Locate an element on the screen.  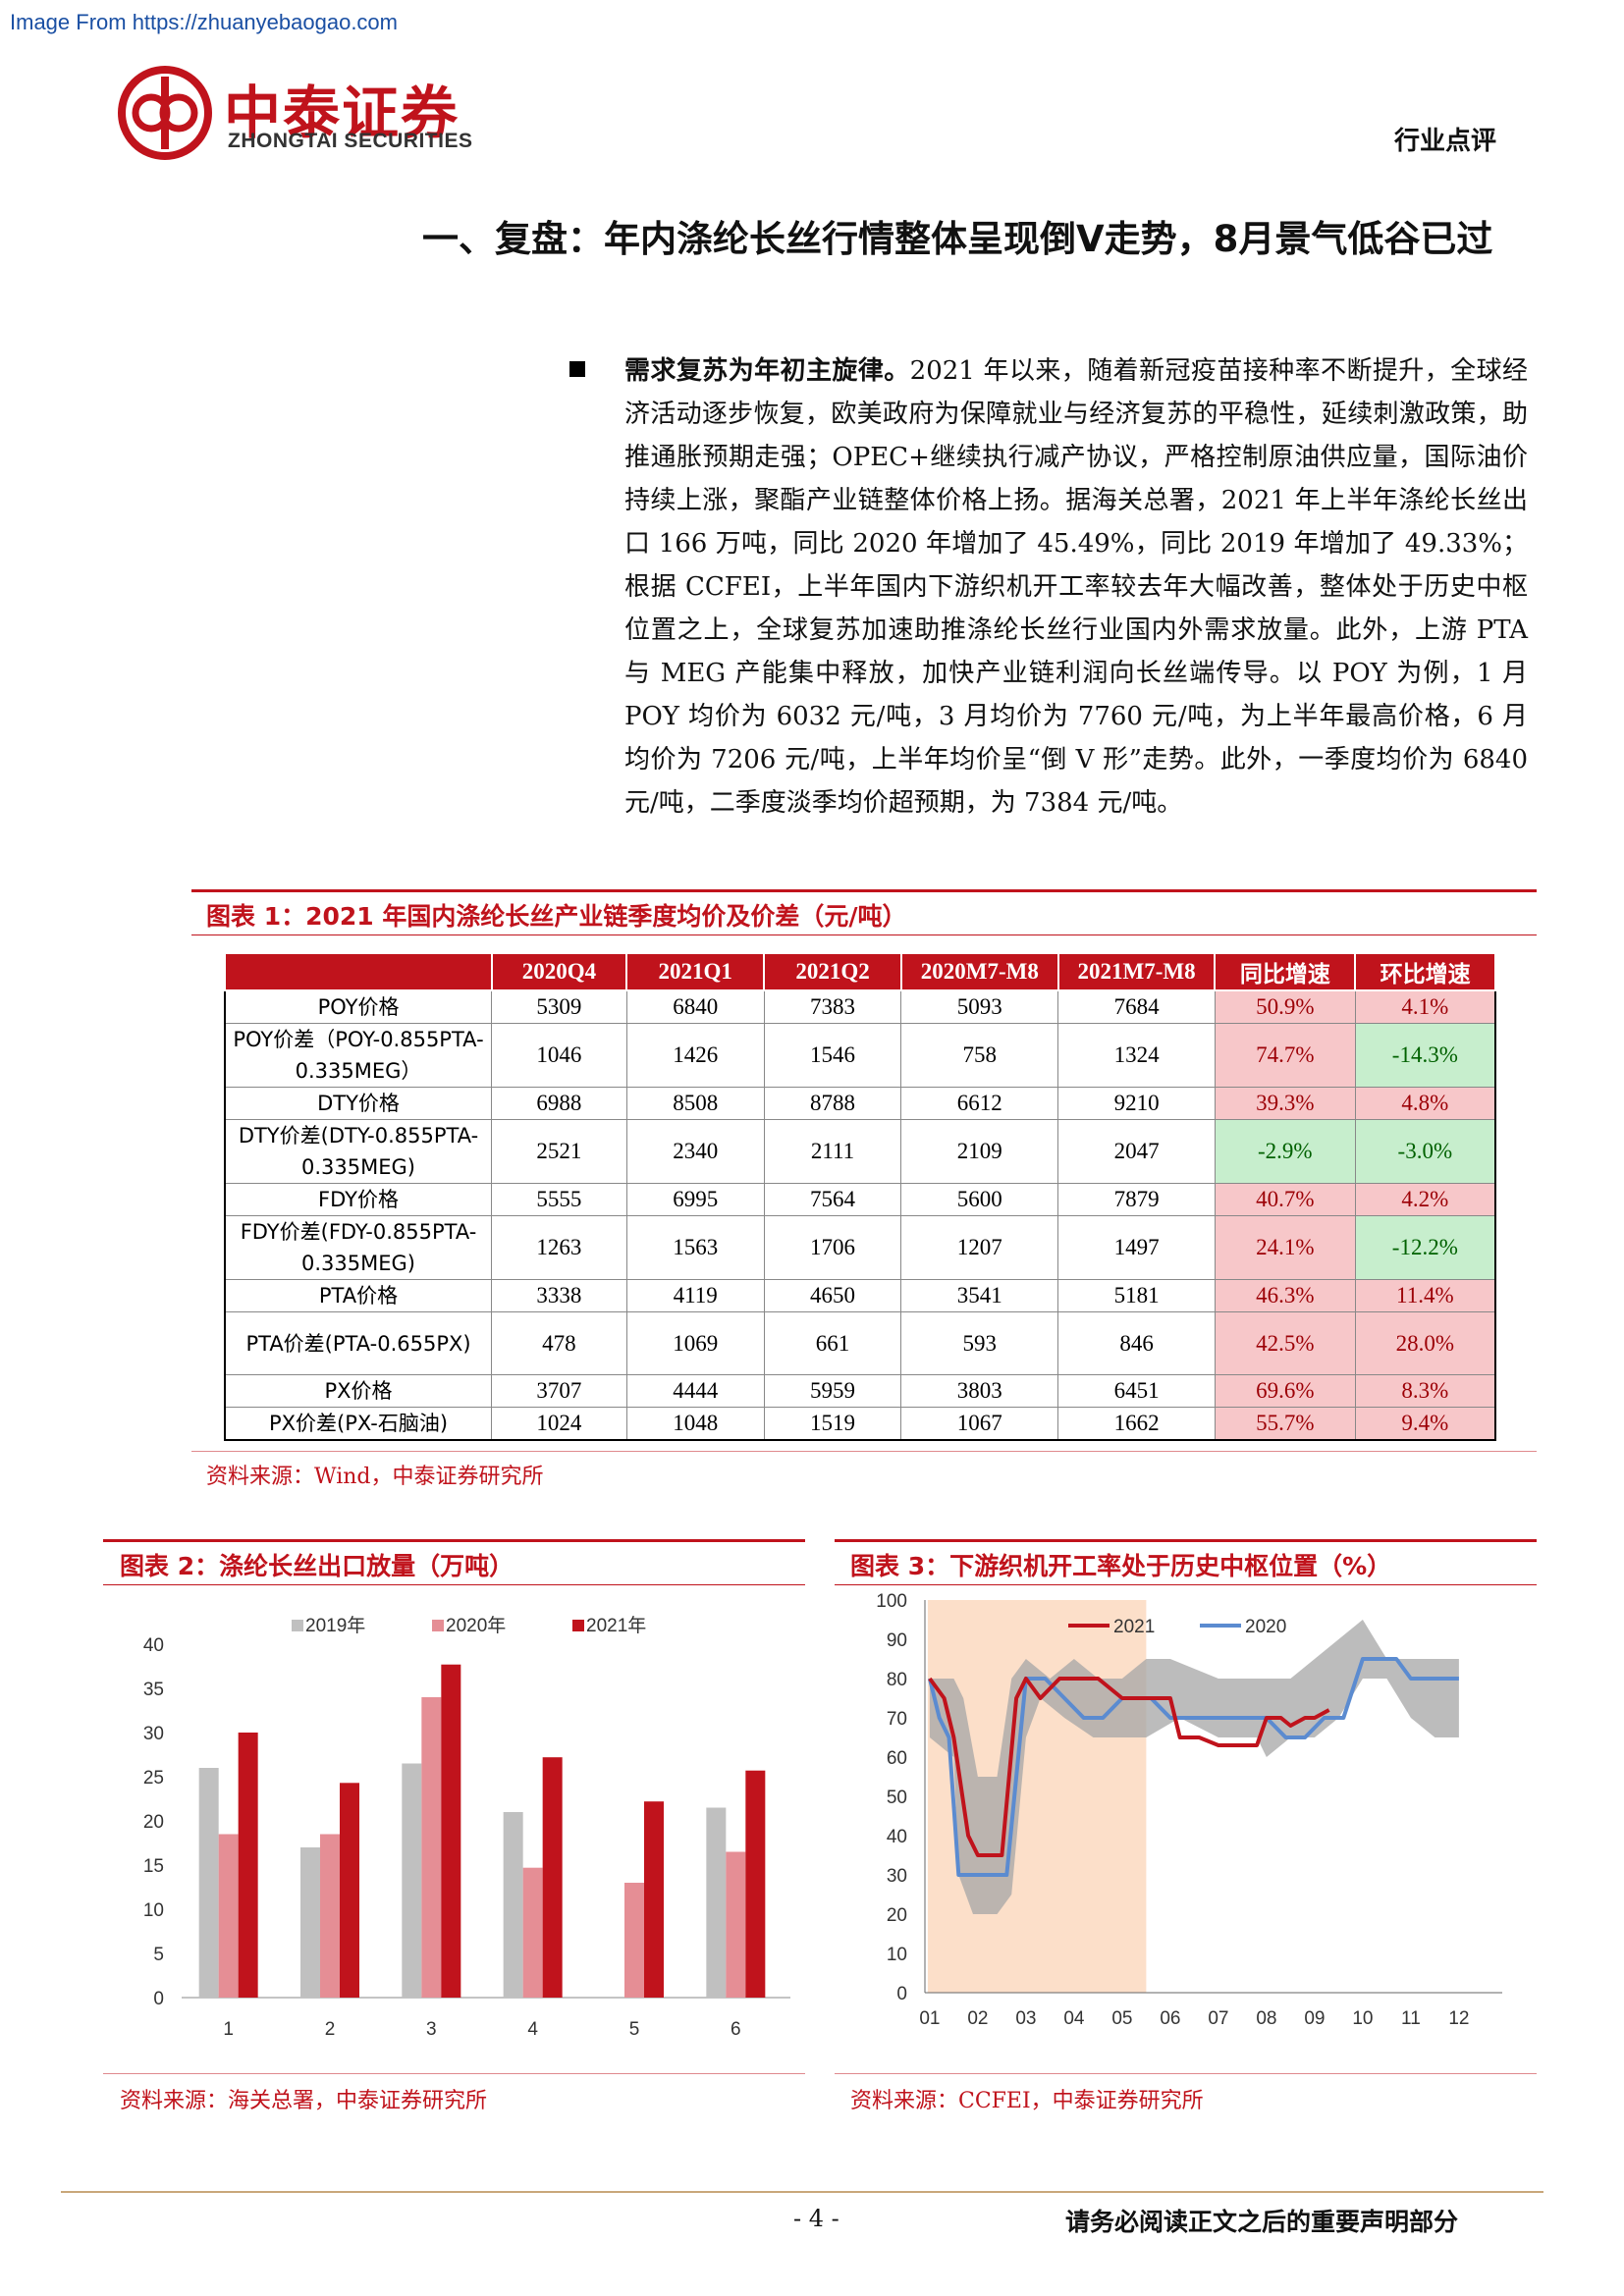
table-cell: -2.9% is located at coordinates (1285, 1151).